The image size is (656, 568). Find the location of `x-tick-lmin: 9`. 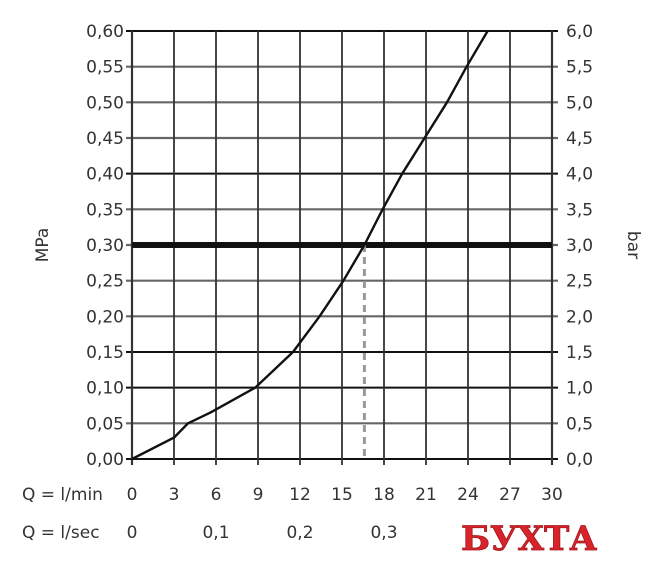

x-tick-lmin: 9 is located at coordinates (258, 495).